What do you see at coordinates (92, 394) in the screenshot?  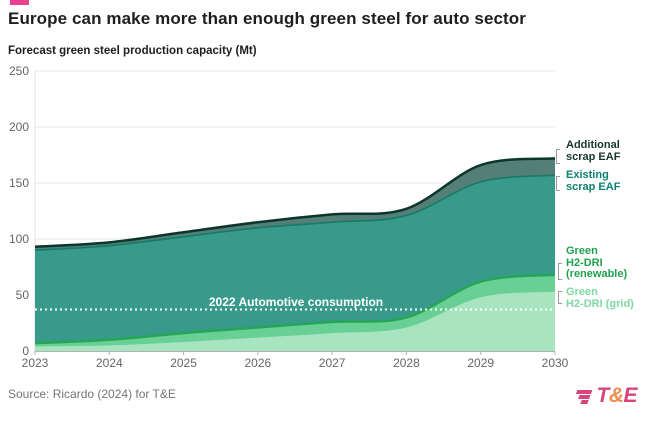 I see `source-text: Source: Ricardo (2024) for T&E` at bounding box center [92, 394].